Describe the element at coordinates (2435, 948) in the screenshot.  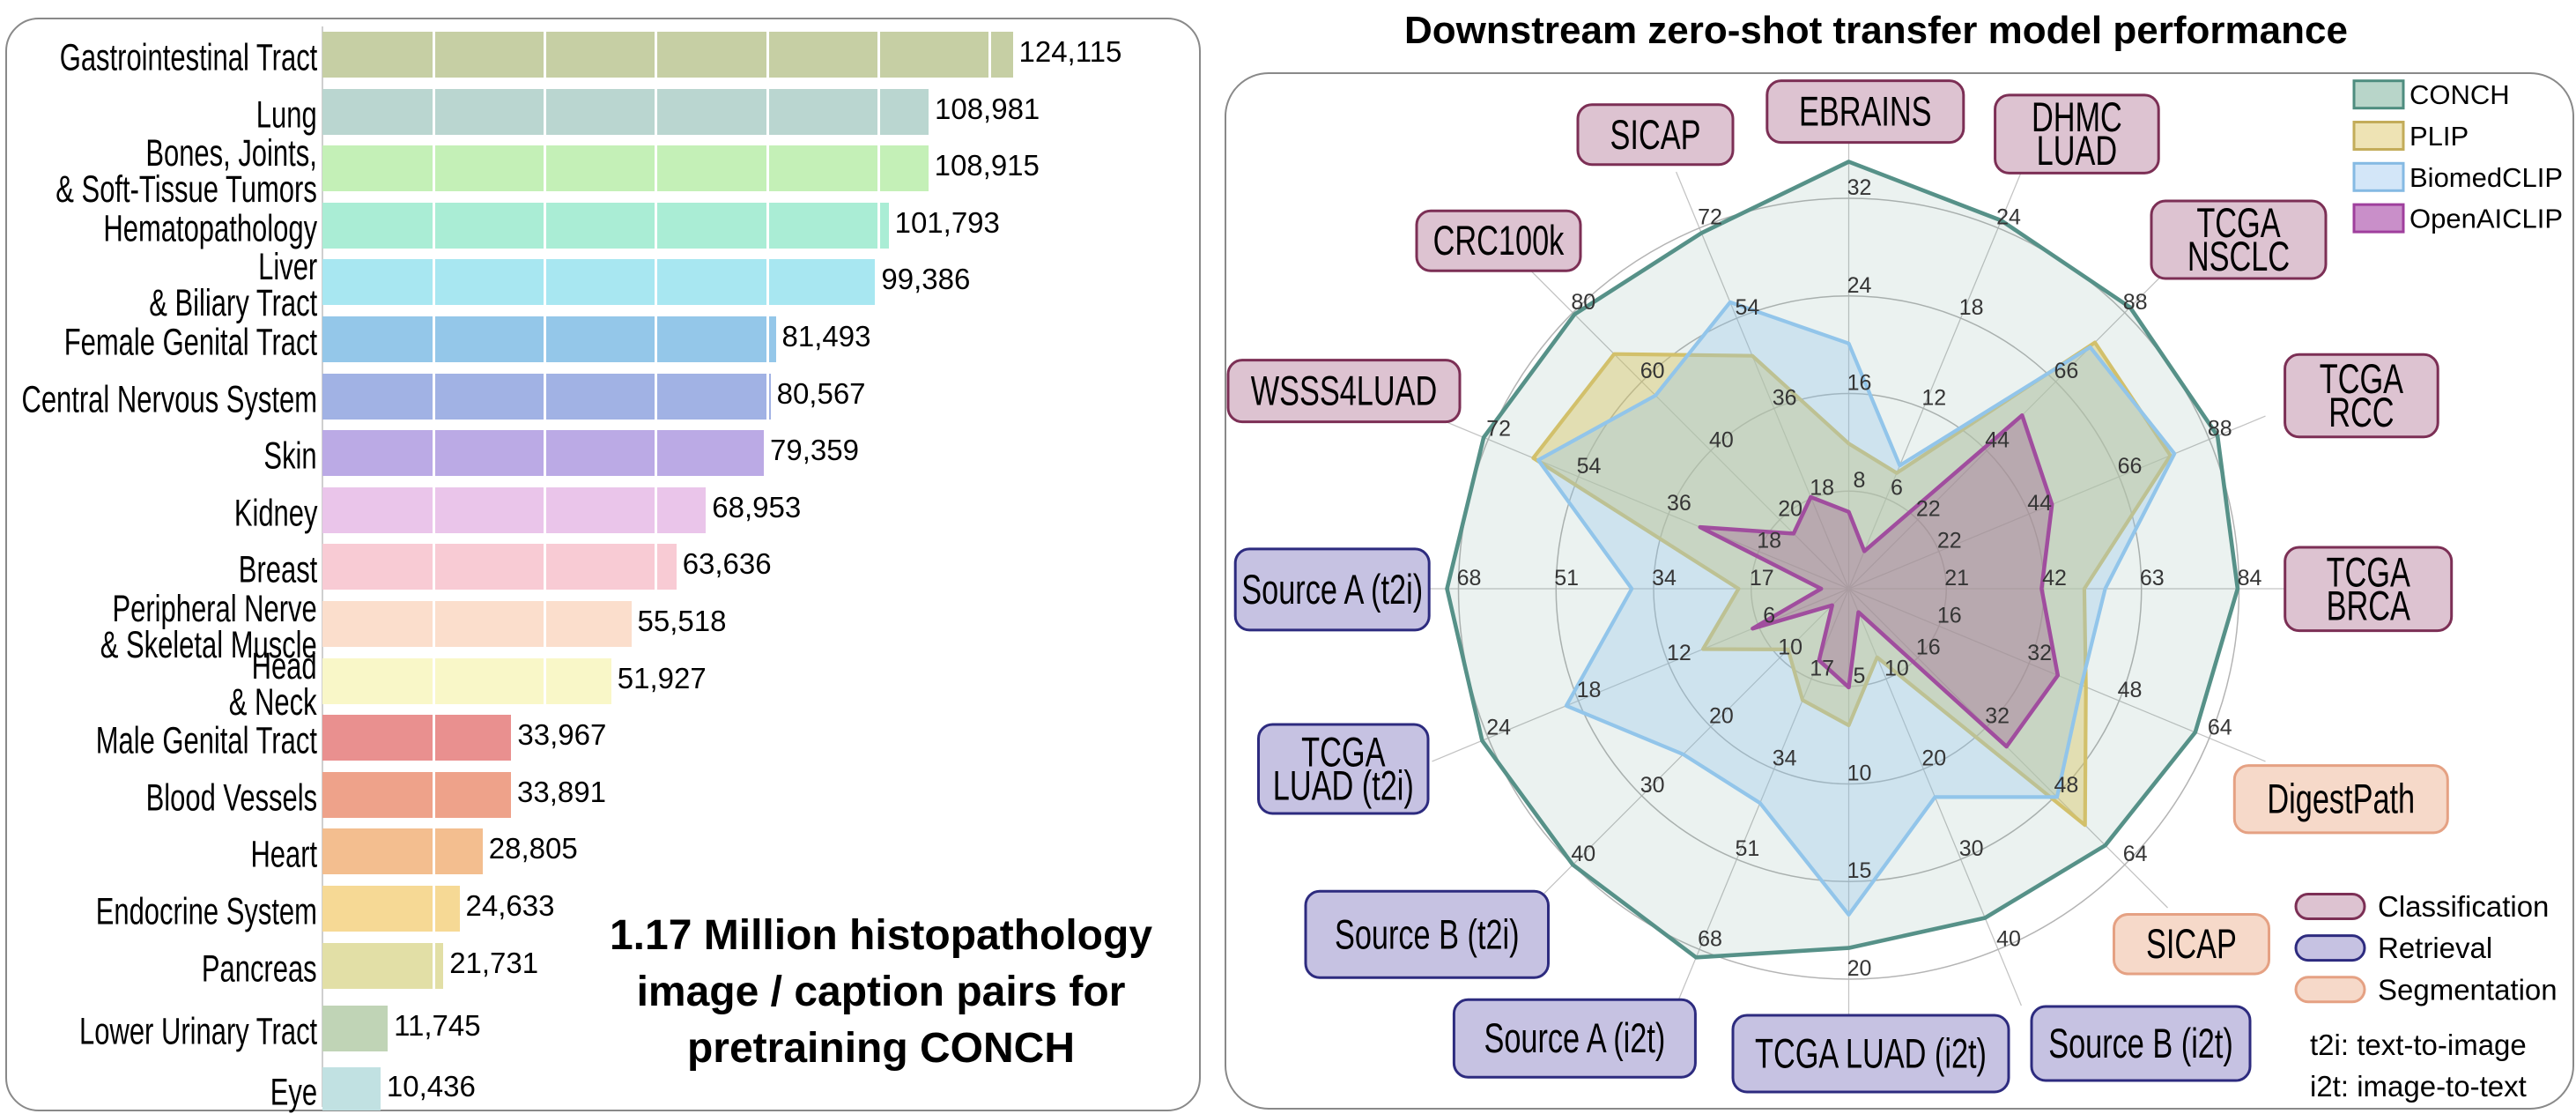
I see `svg-text: Retrieval` at that location.